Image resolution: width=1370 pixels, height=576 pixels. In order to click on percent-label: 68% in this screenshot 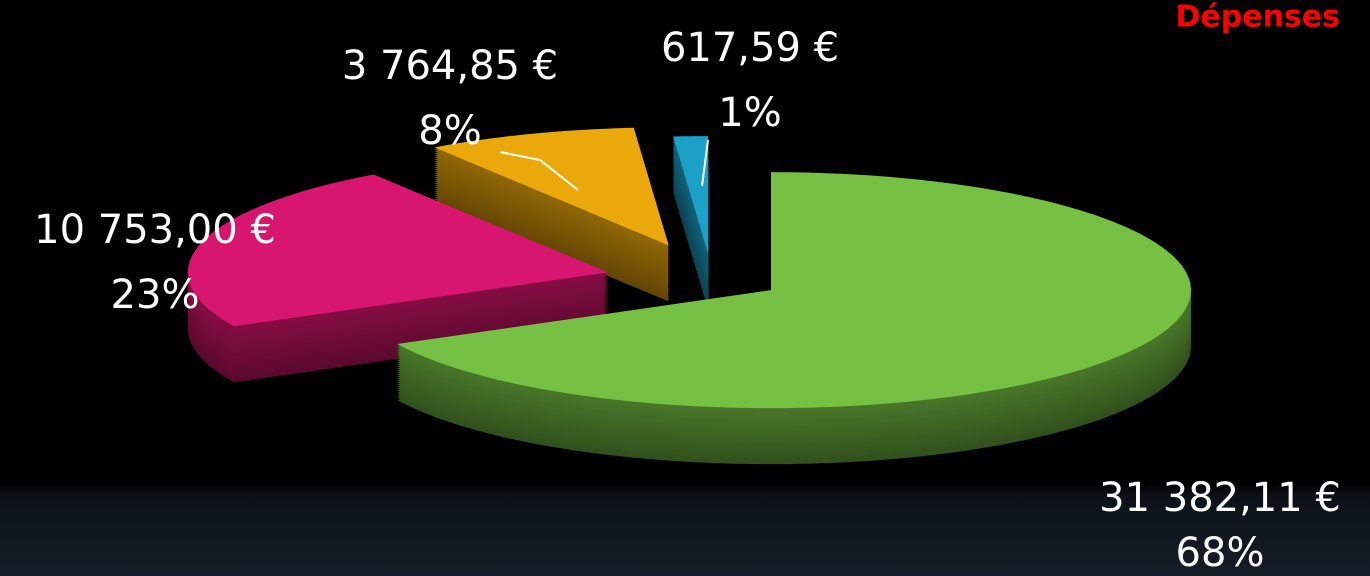, I will do `click(1220, 553)`.